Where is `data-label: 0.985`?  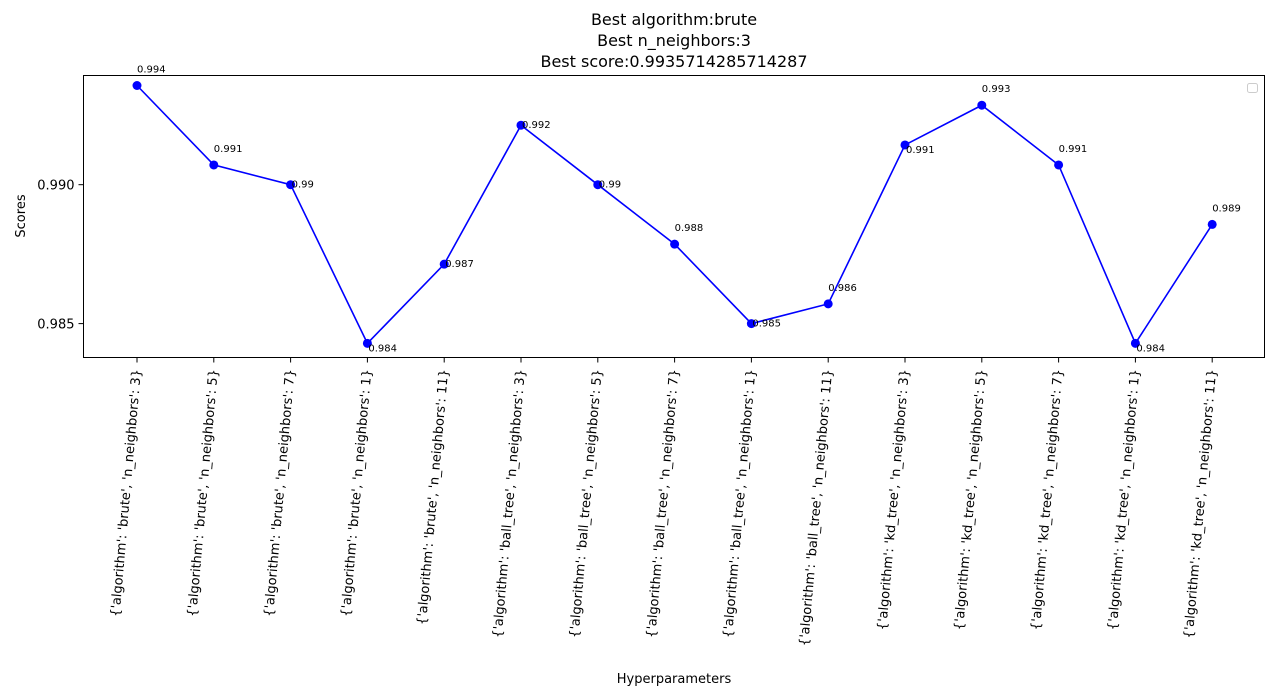 data-label: 0.985 is located at coordinates (766, 324).